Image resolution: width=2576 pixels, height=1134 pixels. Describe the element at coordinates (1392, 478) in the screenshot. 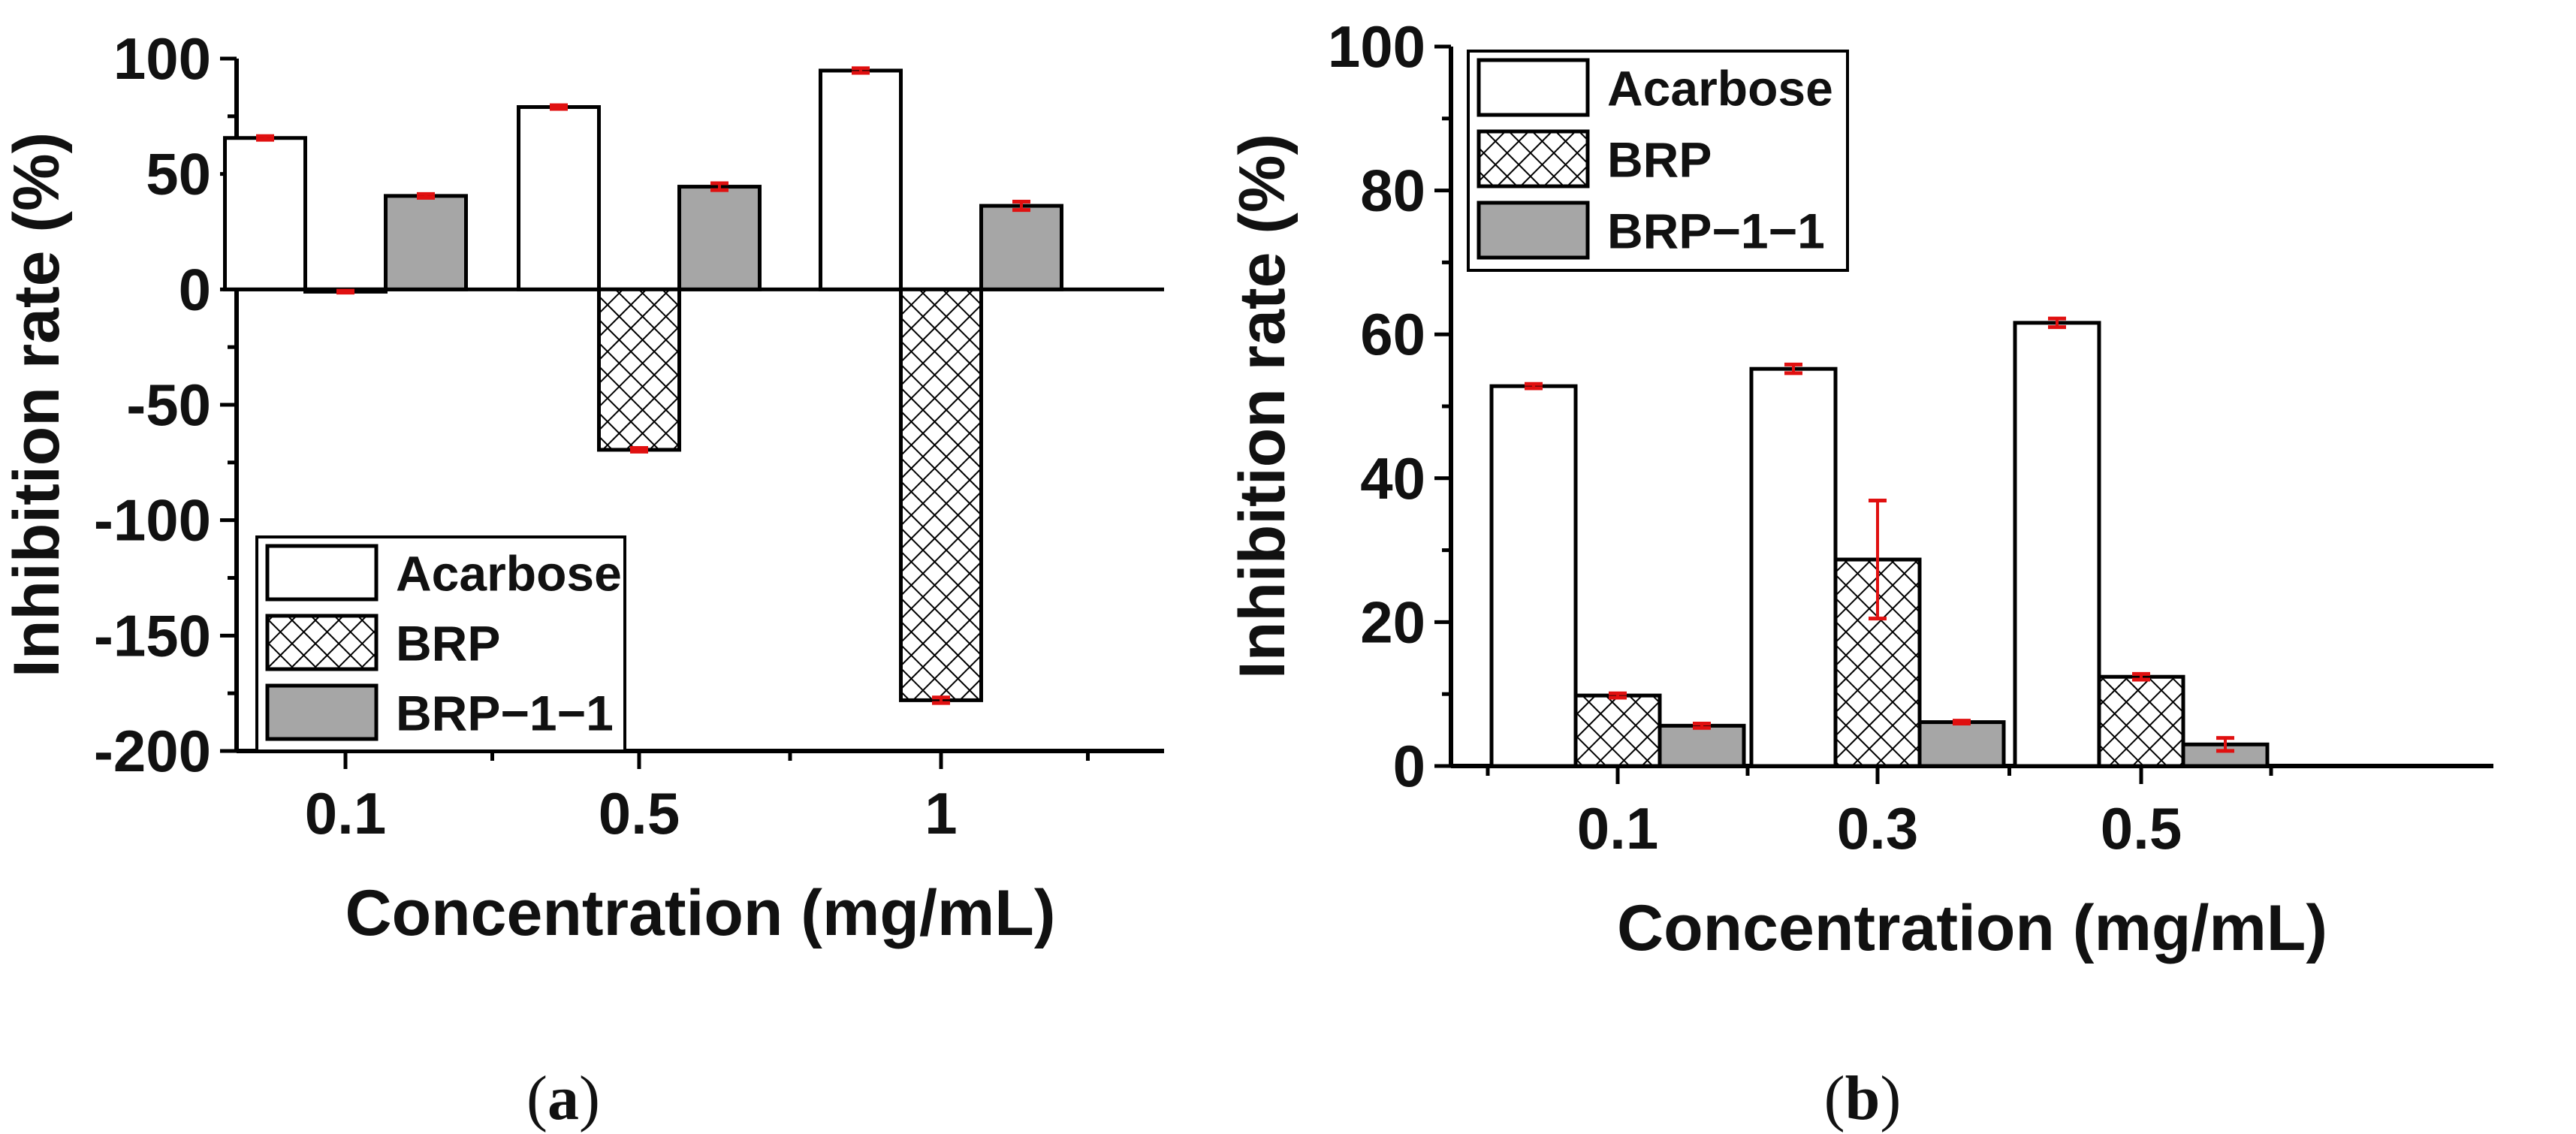

I see `y-tick-label: 40` at that location.